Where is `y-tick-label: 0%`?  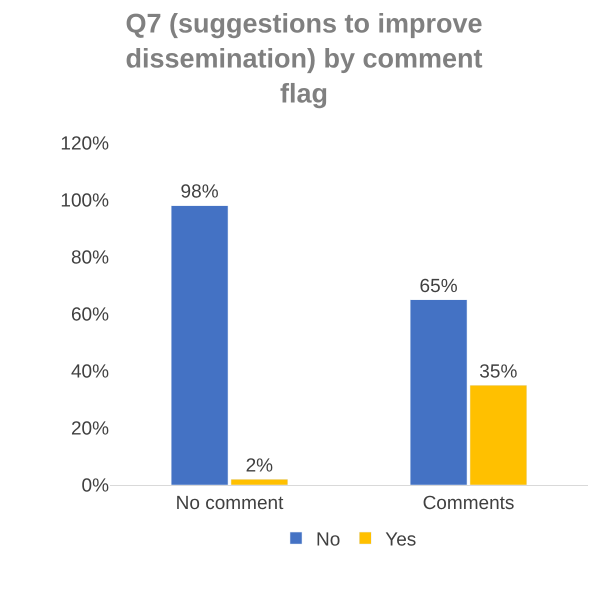
y-tick-label: 0% is located at coordinates (96, 486).